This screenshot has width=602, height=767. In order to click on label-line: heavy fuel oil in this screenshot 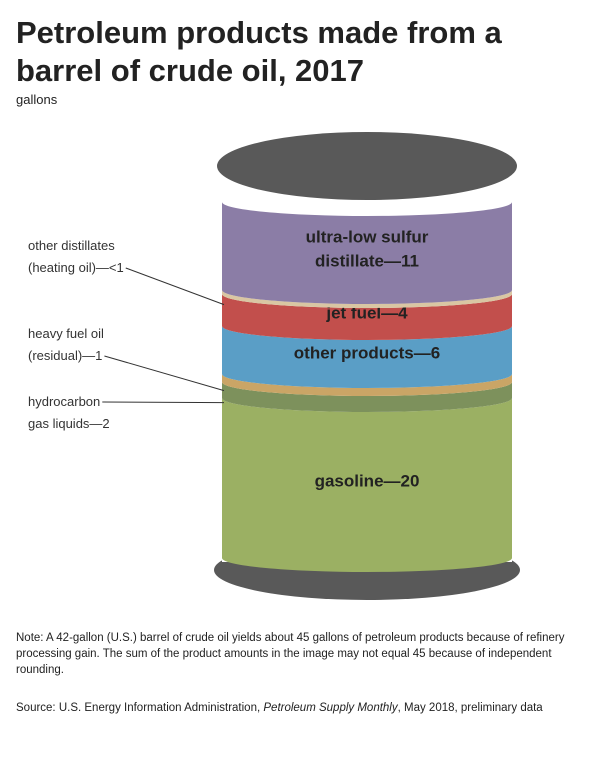, I will do `click(66, 333)`.